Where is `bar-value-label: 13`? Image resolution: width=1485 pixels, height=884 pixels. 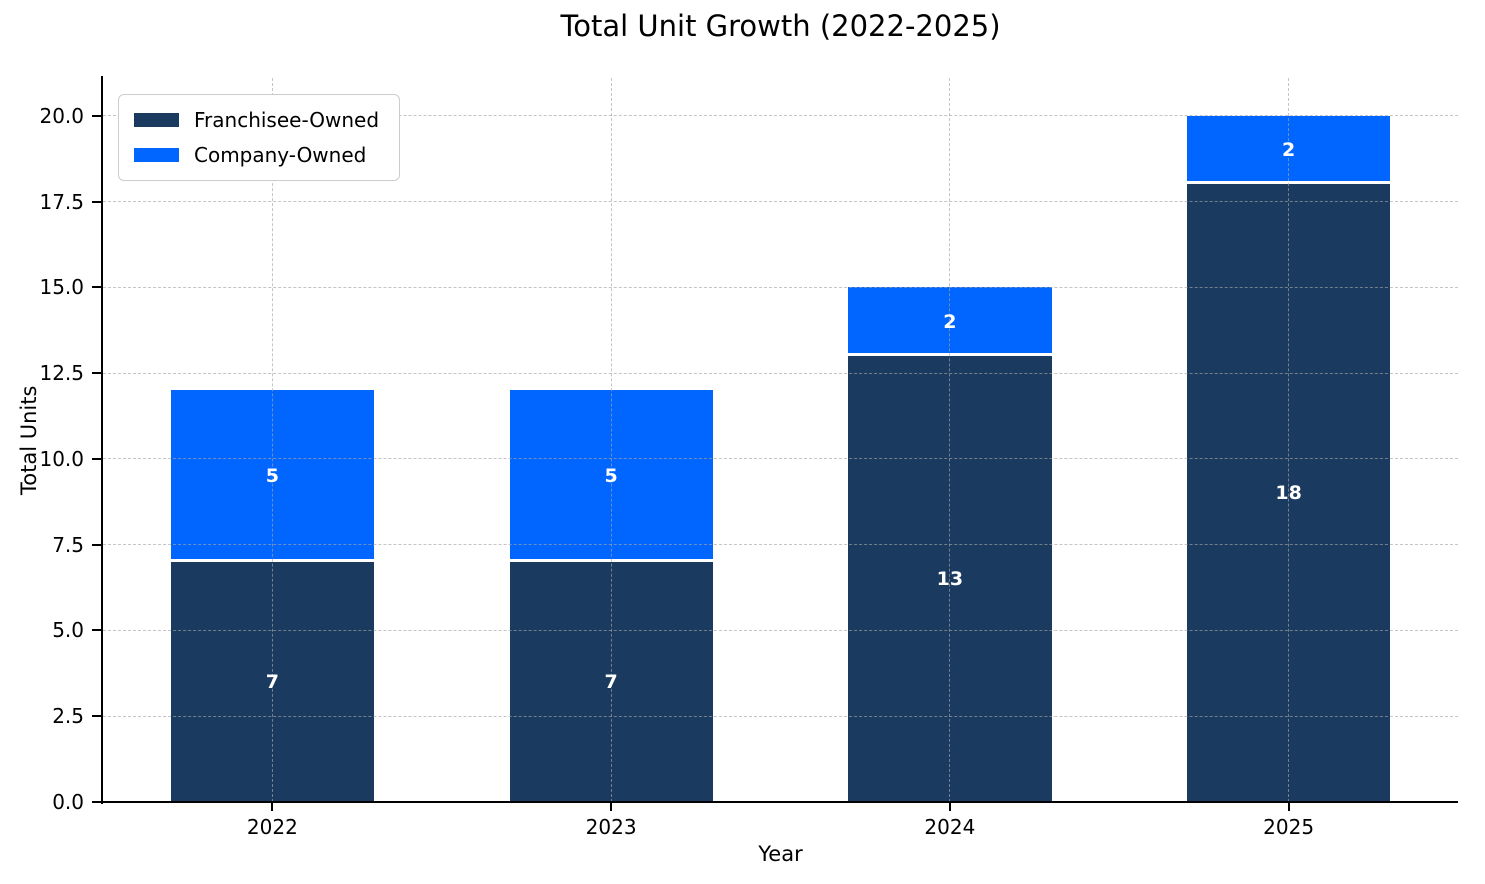 bar-value-label: 13 is located at coordinates (950, 578).